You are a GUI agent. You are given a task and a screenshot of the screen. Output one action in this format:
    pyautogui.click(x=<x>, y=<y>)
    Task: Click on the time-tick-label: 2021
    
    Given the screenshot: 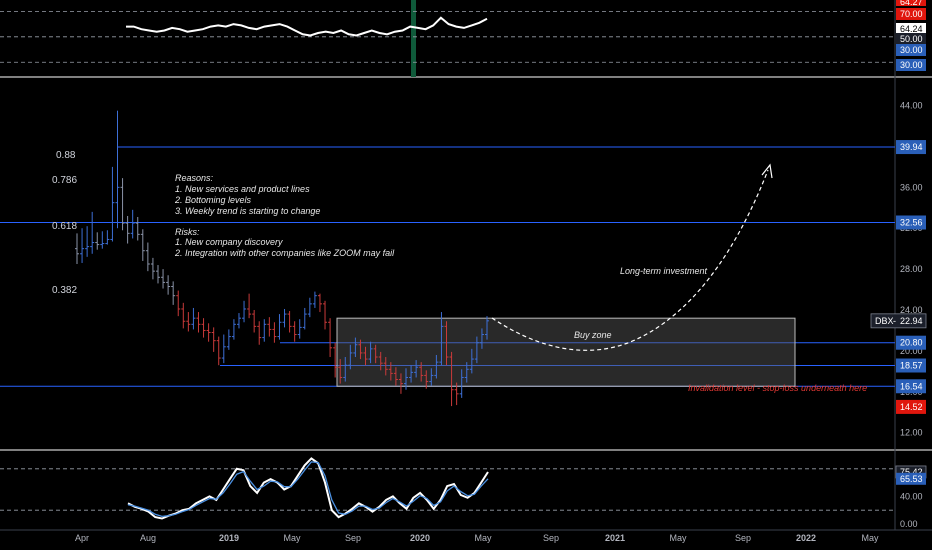 What is the action you would take?
    pyautogui.click(x=615, y=538)
    